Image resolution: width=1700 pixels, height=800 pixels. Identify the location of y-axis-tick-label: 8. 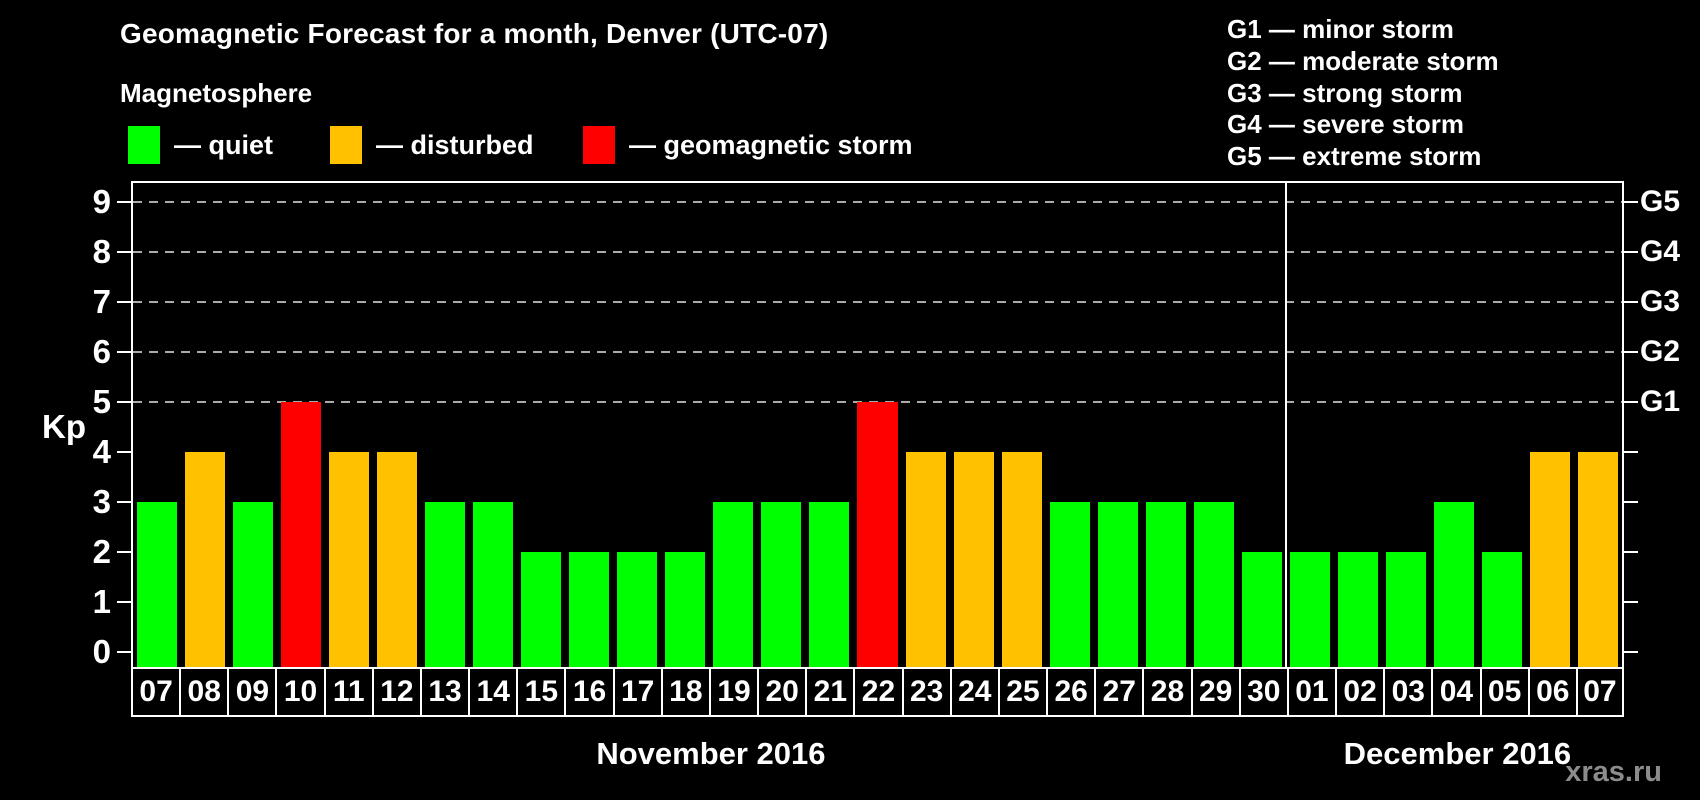
(101, 251).